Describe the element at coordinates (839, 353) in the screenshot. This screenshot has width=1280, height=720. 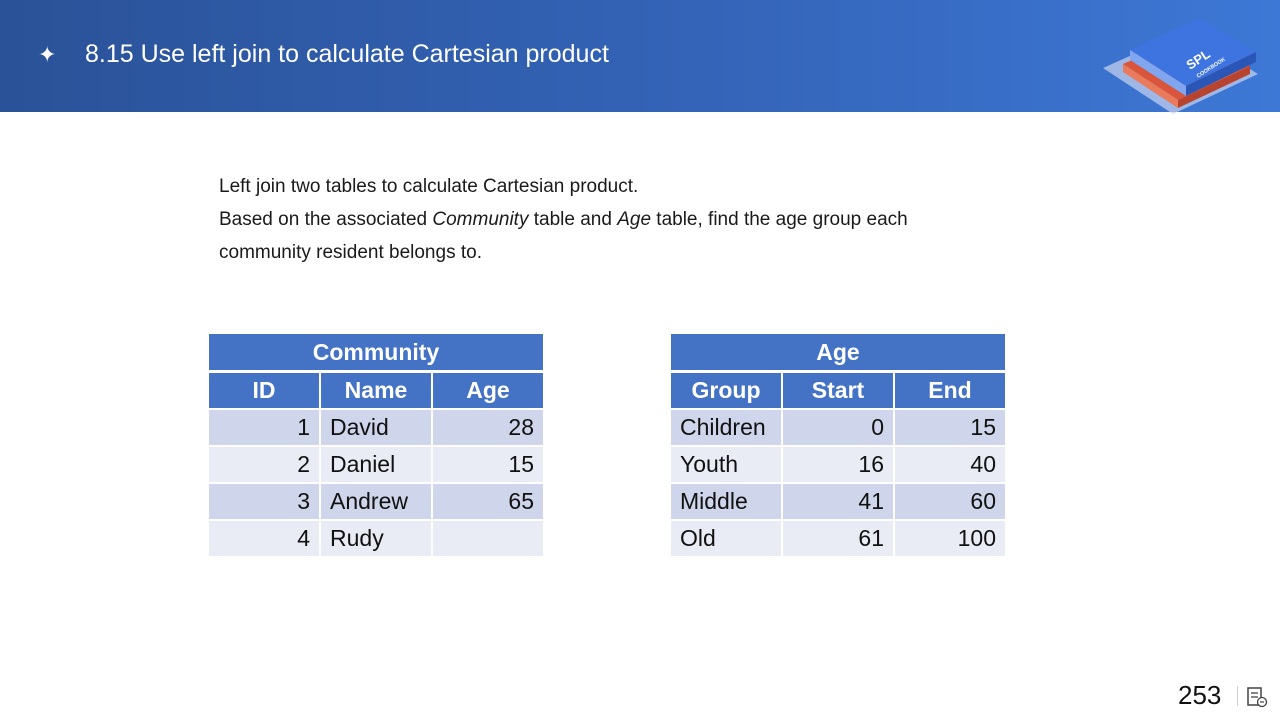
I see `table-caption: Age` at that location.